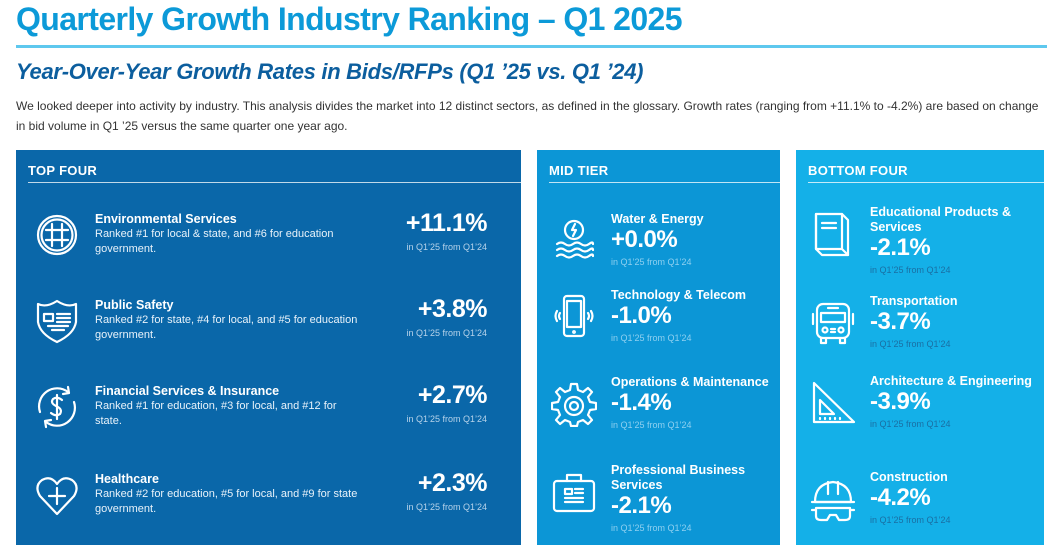 The width and height of the screenshot is (1047, 553). I want to click on panel-heading: MID TIER, so click(579, 170).